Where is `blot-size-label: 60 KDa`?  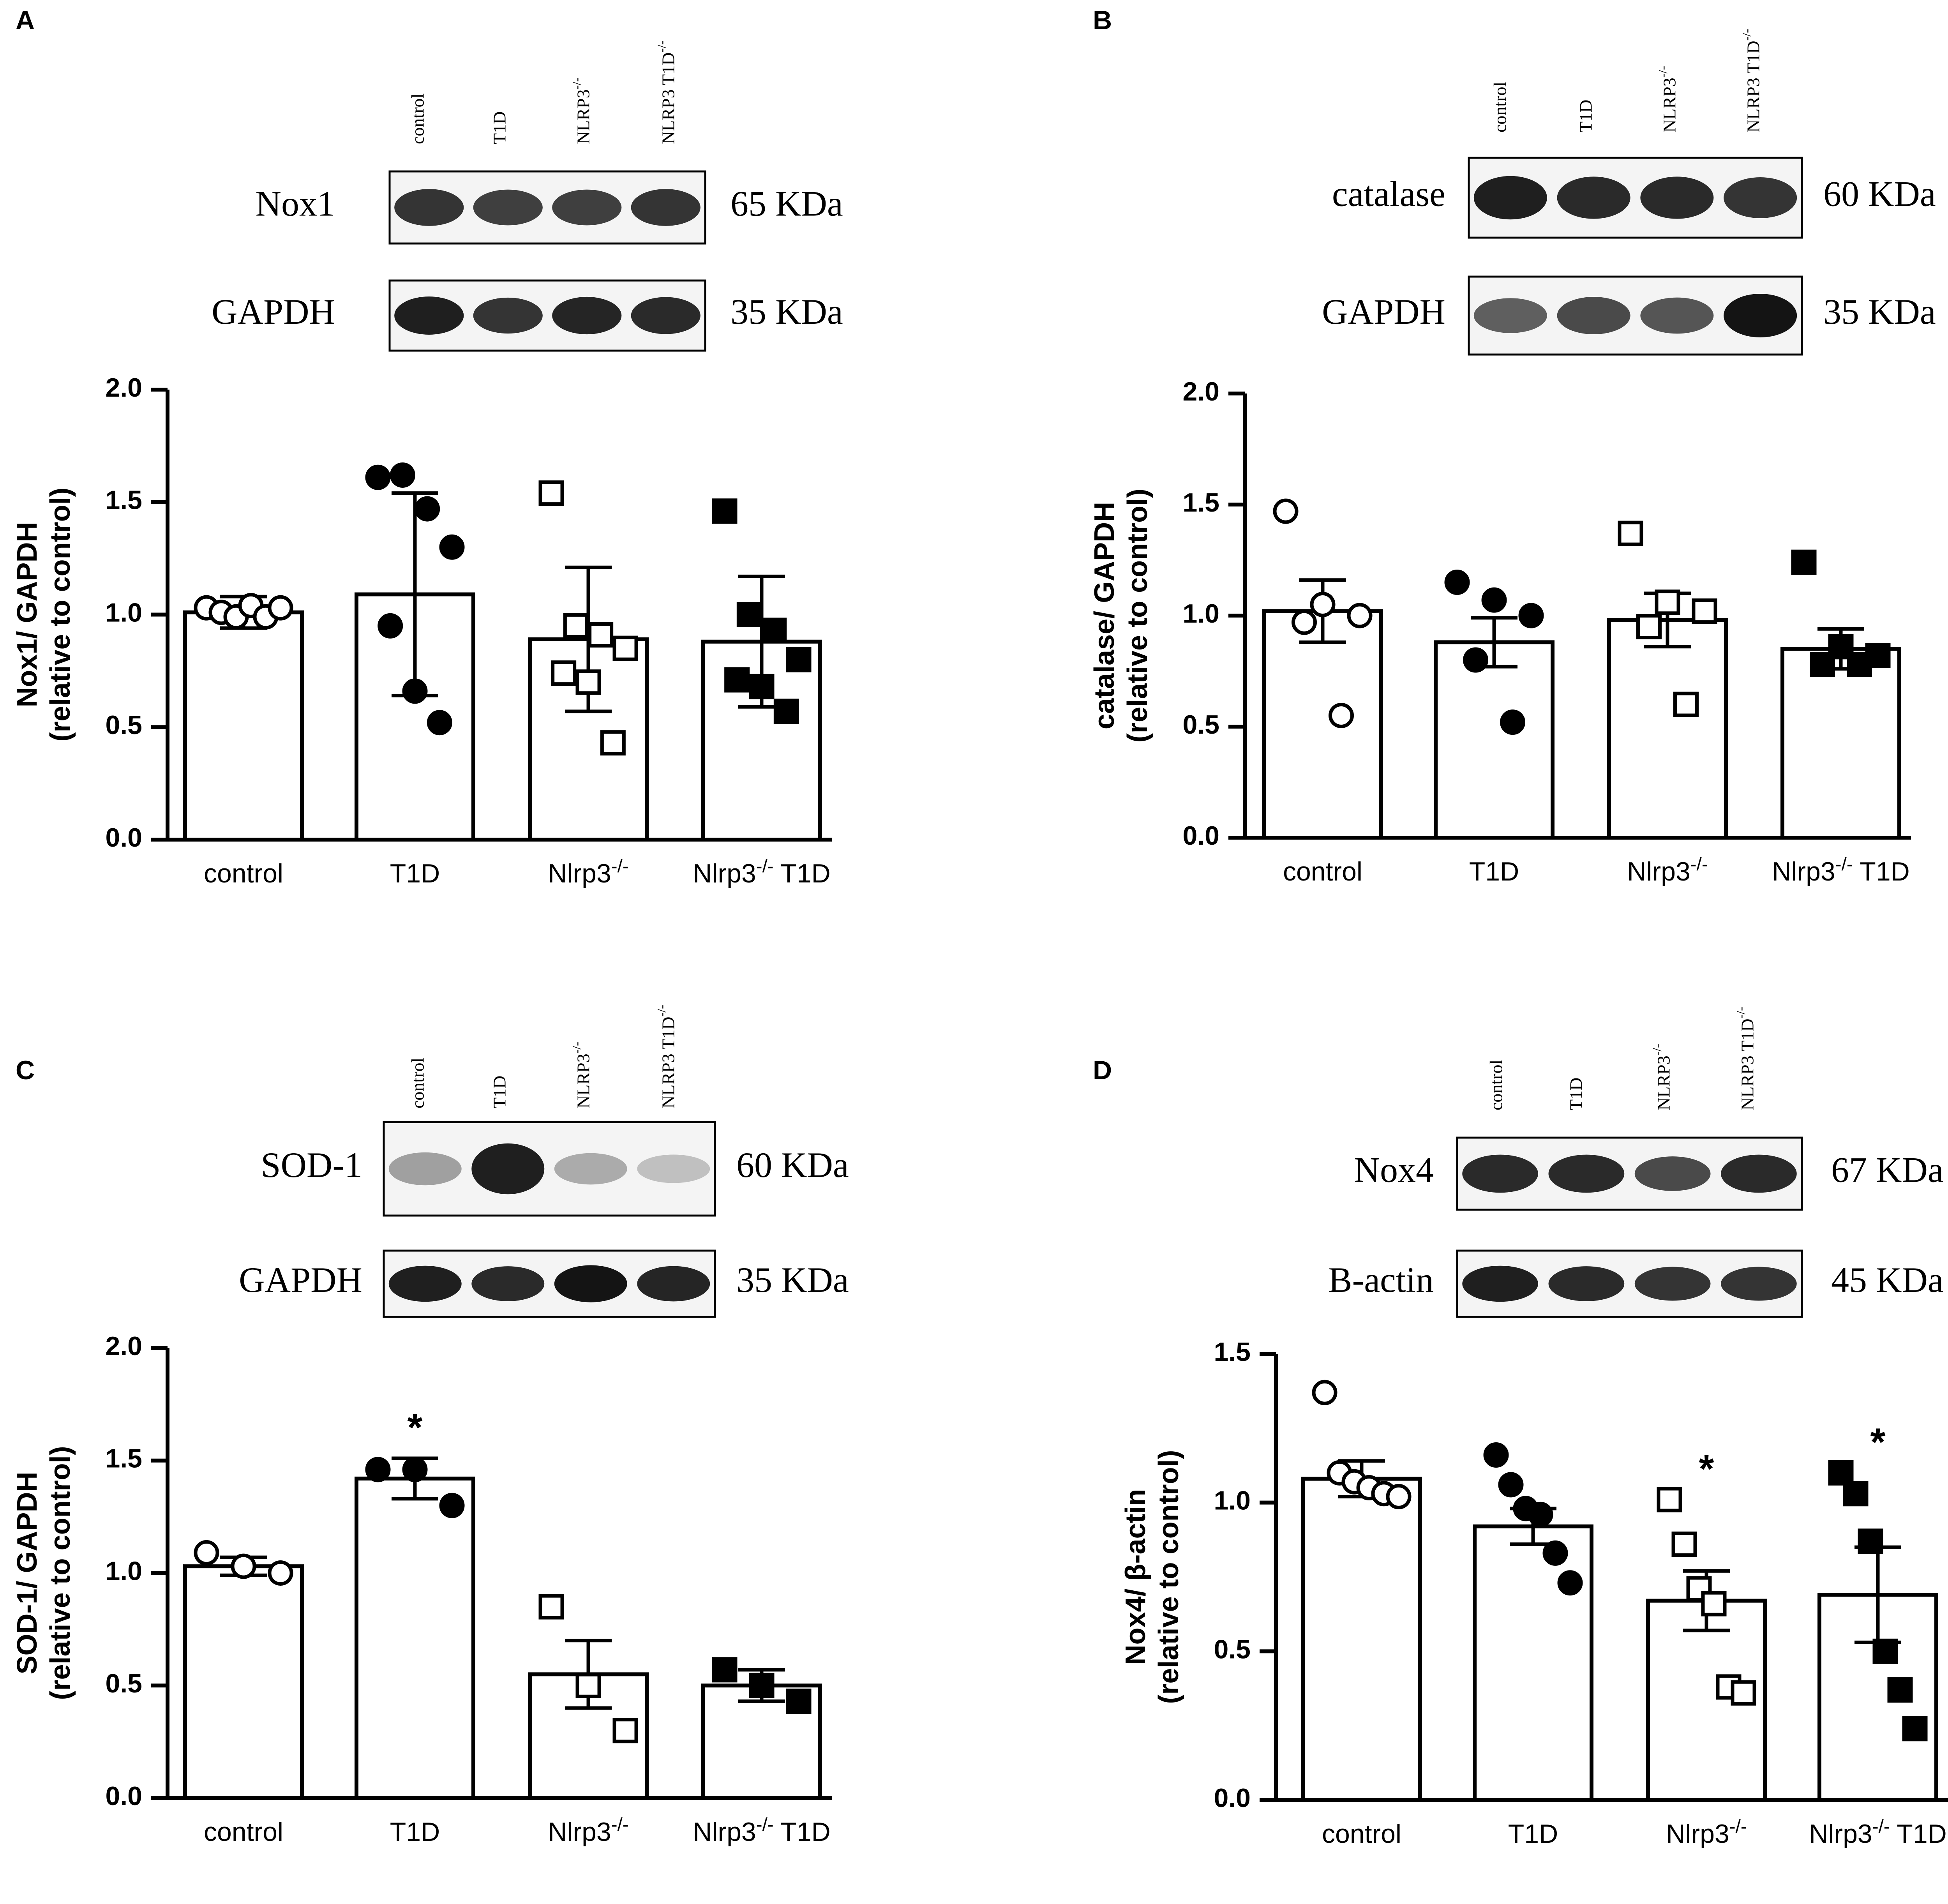 blot-size-label: 60 KDa is located at coordinates (1879, 194).